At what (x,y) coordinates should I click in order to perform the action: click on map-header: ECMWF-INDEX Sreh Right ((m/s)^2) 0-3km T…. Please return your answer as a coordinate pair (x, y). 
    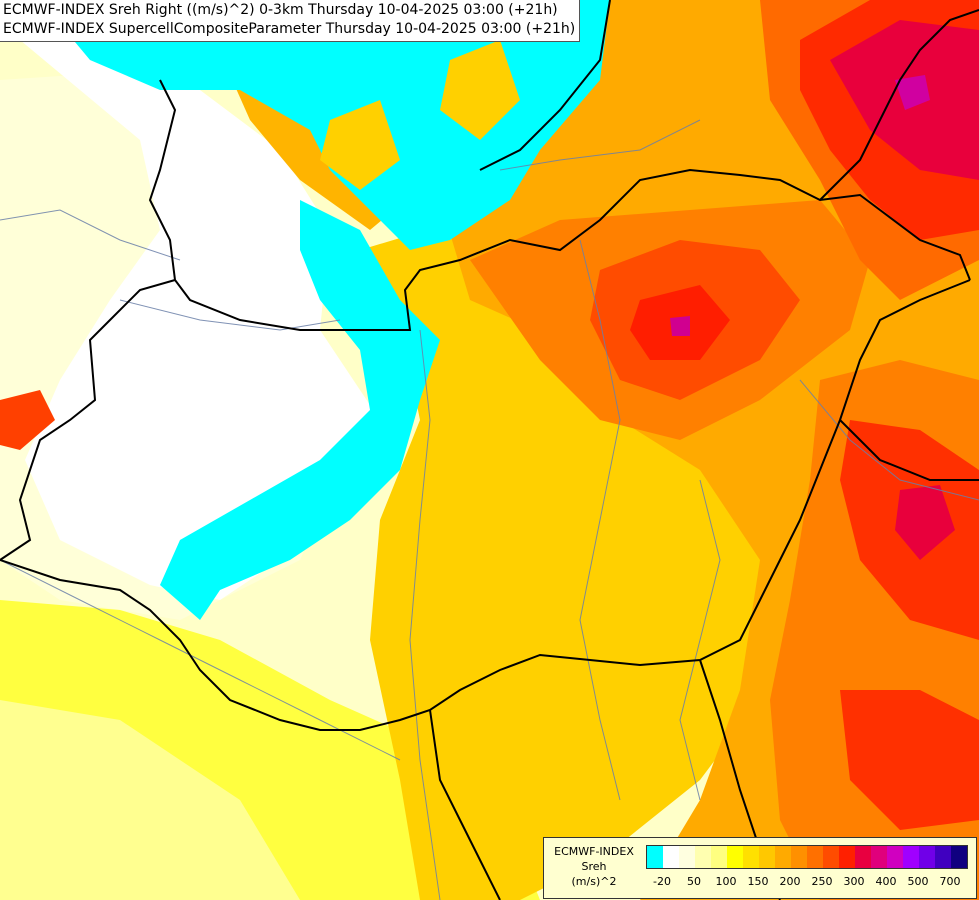
    Looking at the image, I should click on (290, 21).